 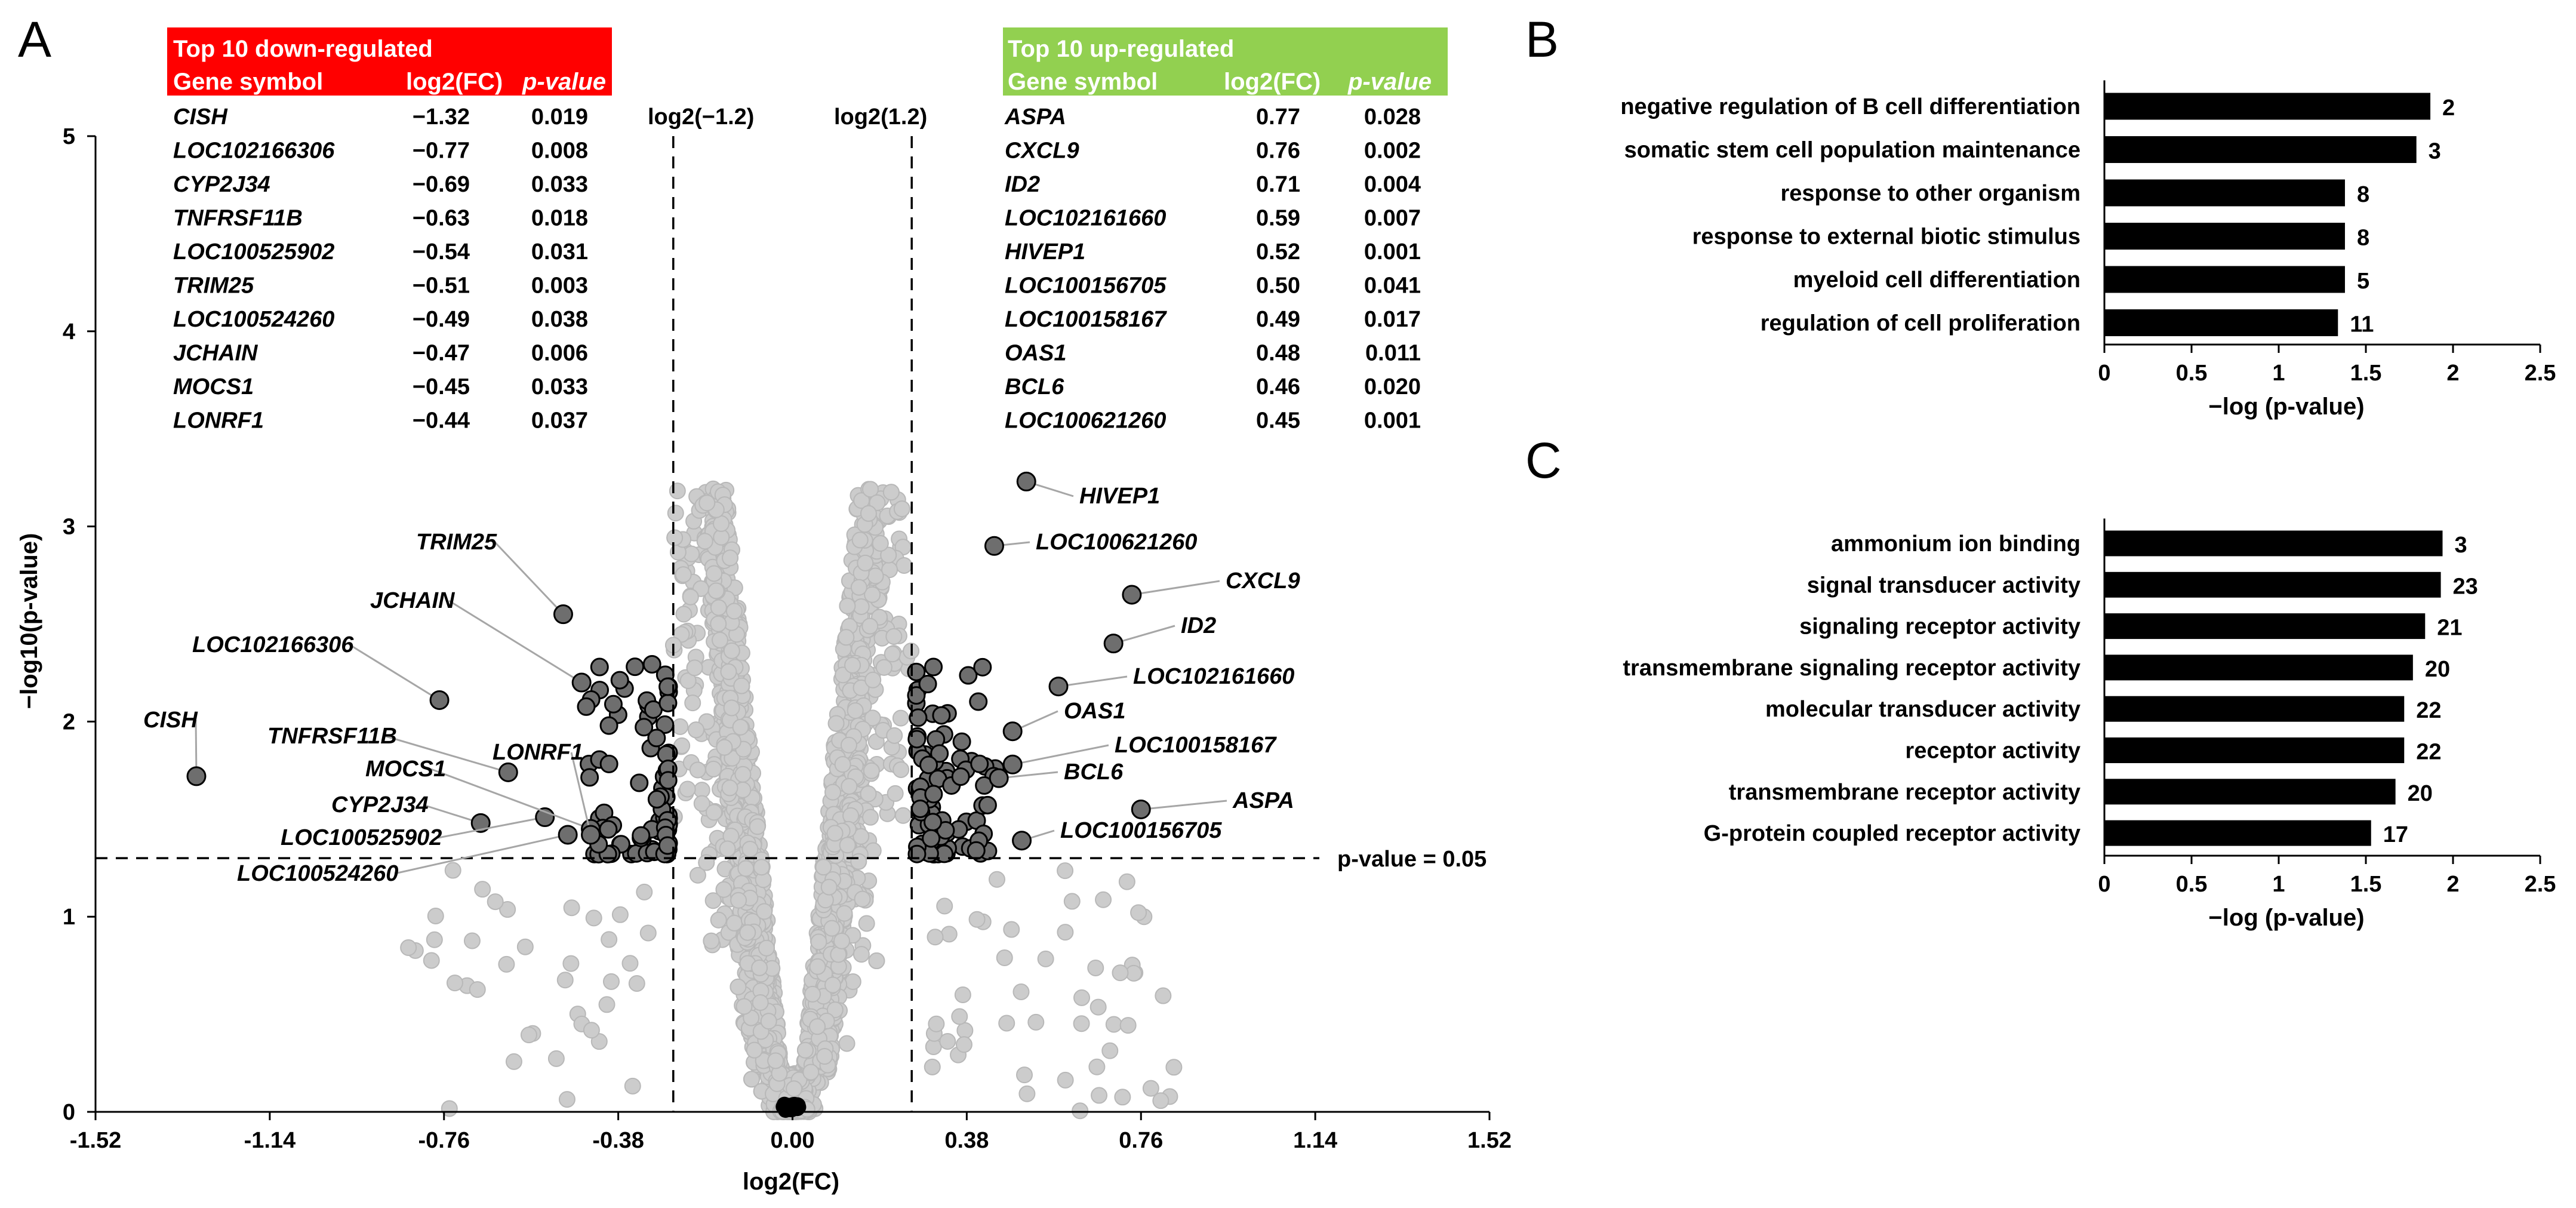 I want to click on panel-label-c: C, so click(x=1543, y=460).